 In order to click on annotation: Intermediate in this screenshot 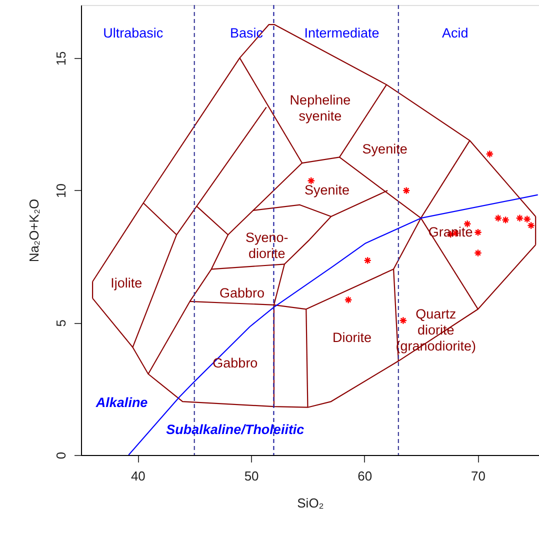, I will do `click(342, 33)`.